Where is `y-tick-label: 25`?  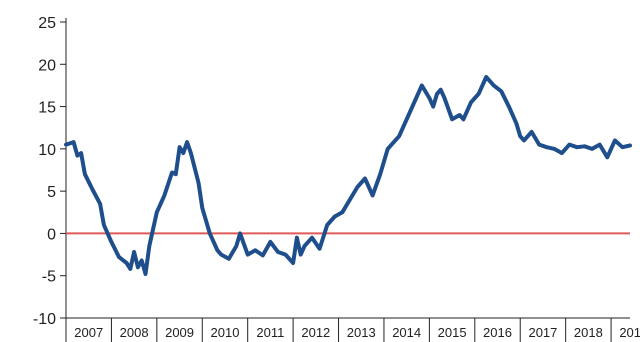 y-tick-label: 25 is located at coordinates (47, 23).